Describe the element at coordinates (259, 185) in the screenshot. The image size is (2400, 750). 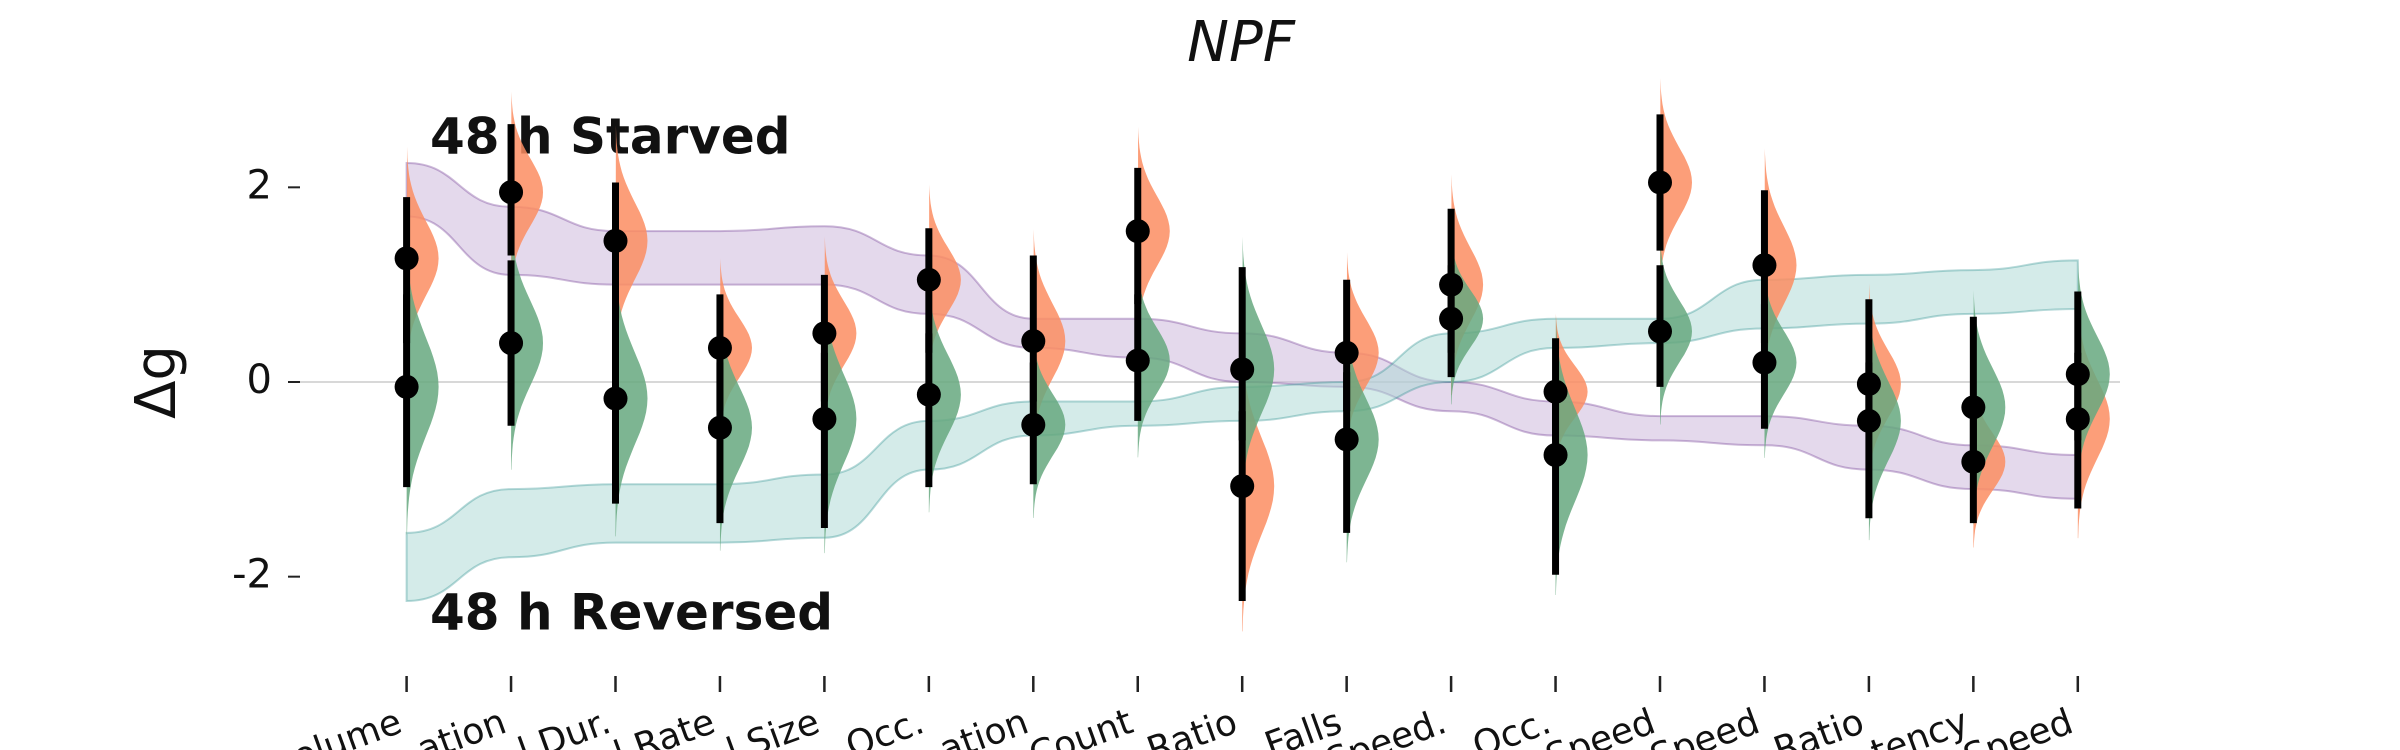
I see `y-tick-label: 2` at that location.